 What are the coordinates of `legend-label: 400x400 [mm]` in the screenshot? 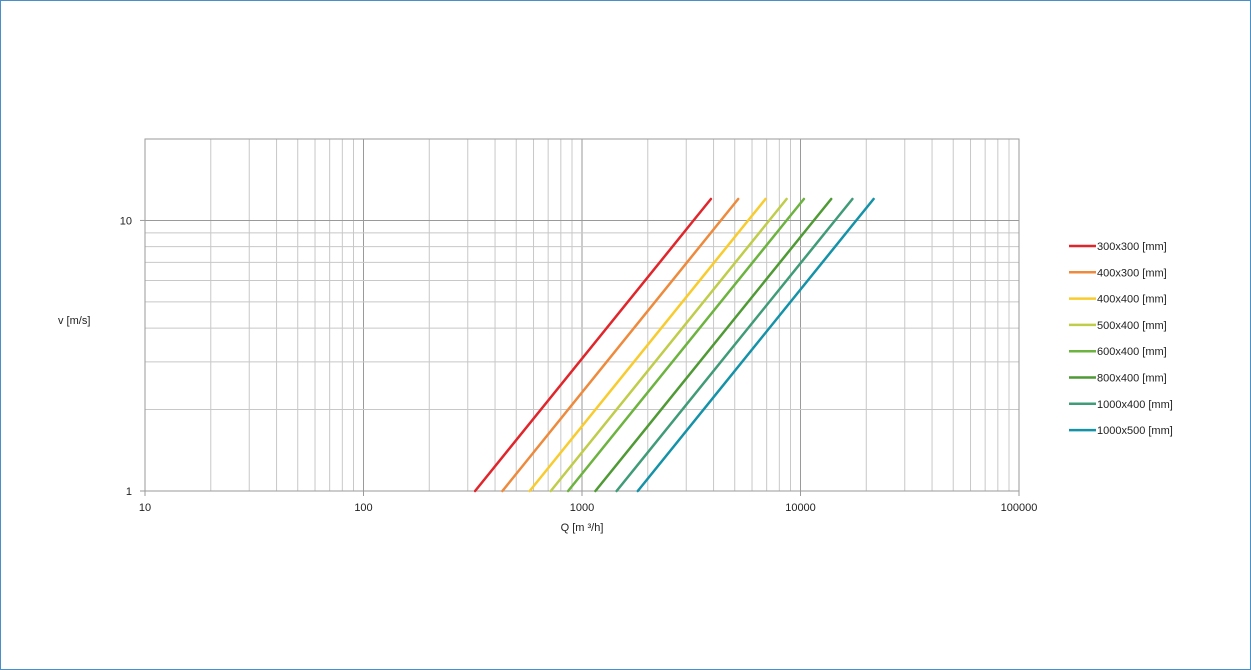 It's located at (1132, 300).